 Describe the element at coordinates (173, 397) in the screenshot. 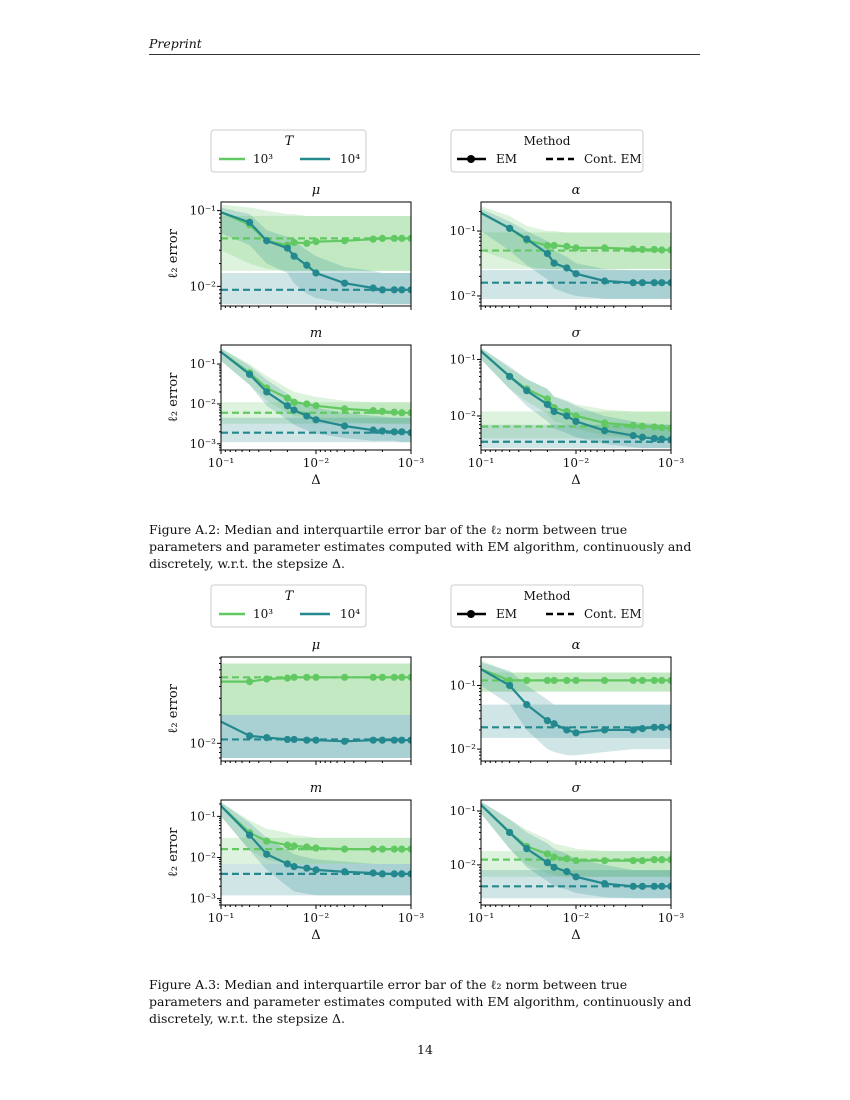

I see `y-axis-label: ℓ₂ error` at that location.